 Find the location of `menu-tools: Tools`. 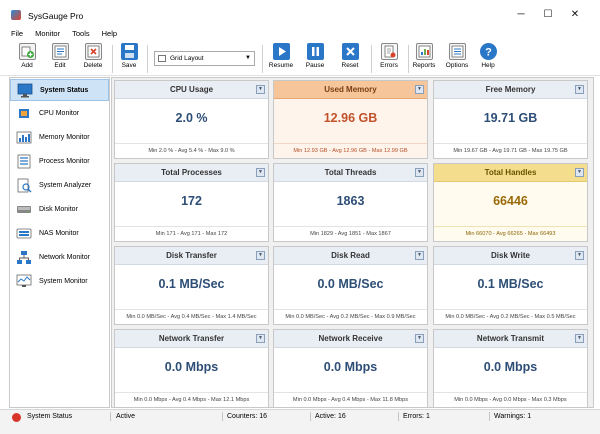

menu-tools: Tools is located at coordinates (81, 33).